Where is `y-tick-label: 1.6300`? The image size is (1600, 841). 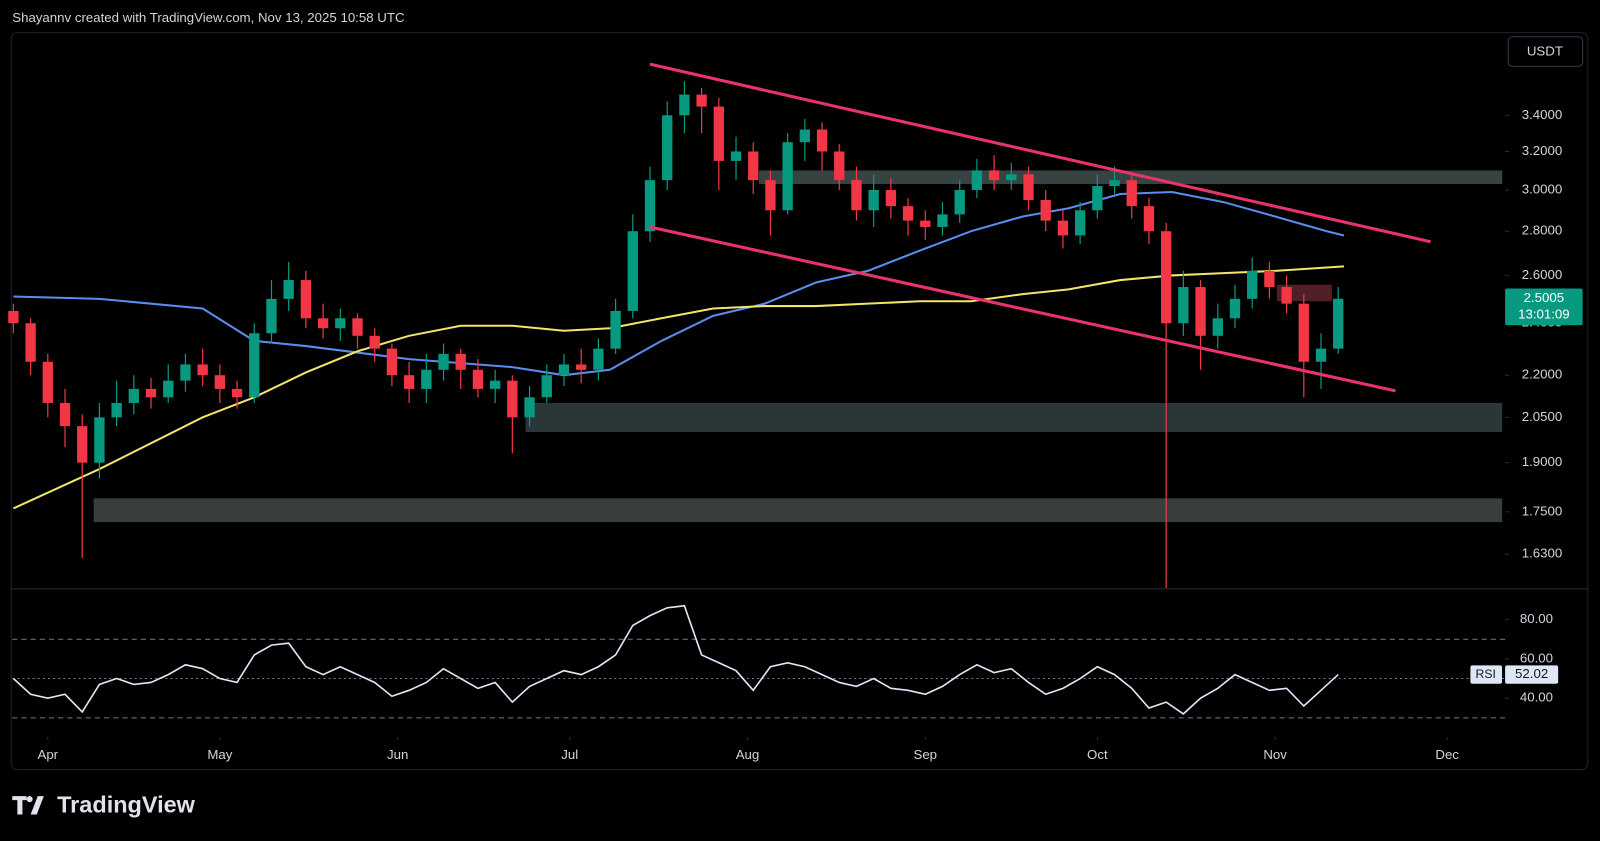
y-tick-label: 1.6300 is located at coordinates (1542, 553).